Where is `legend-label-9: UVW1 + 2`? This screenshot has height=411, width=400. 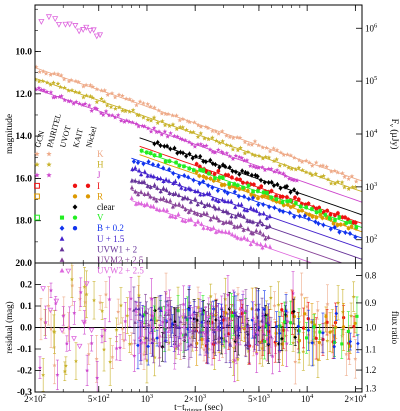 legend-label-9: UVW1 + 2 is located at coordinates (117, 249).